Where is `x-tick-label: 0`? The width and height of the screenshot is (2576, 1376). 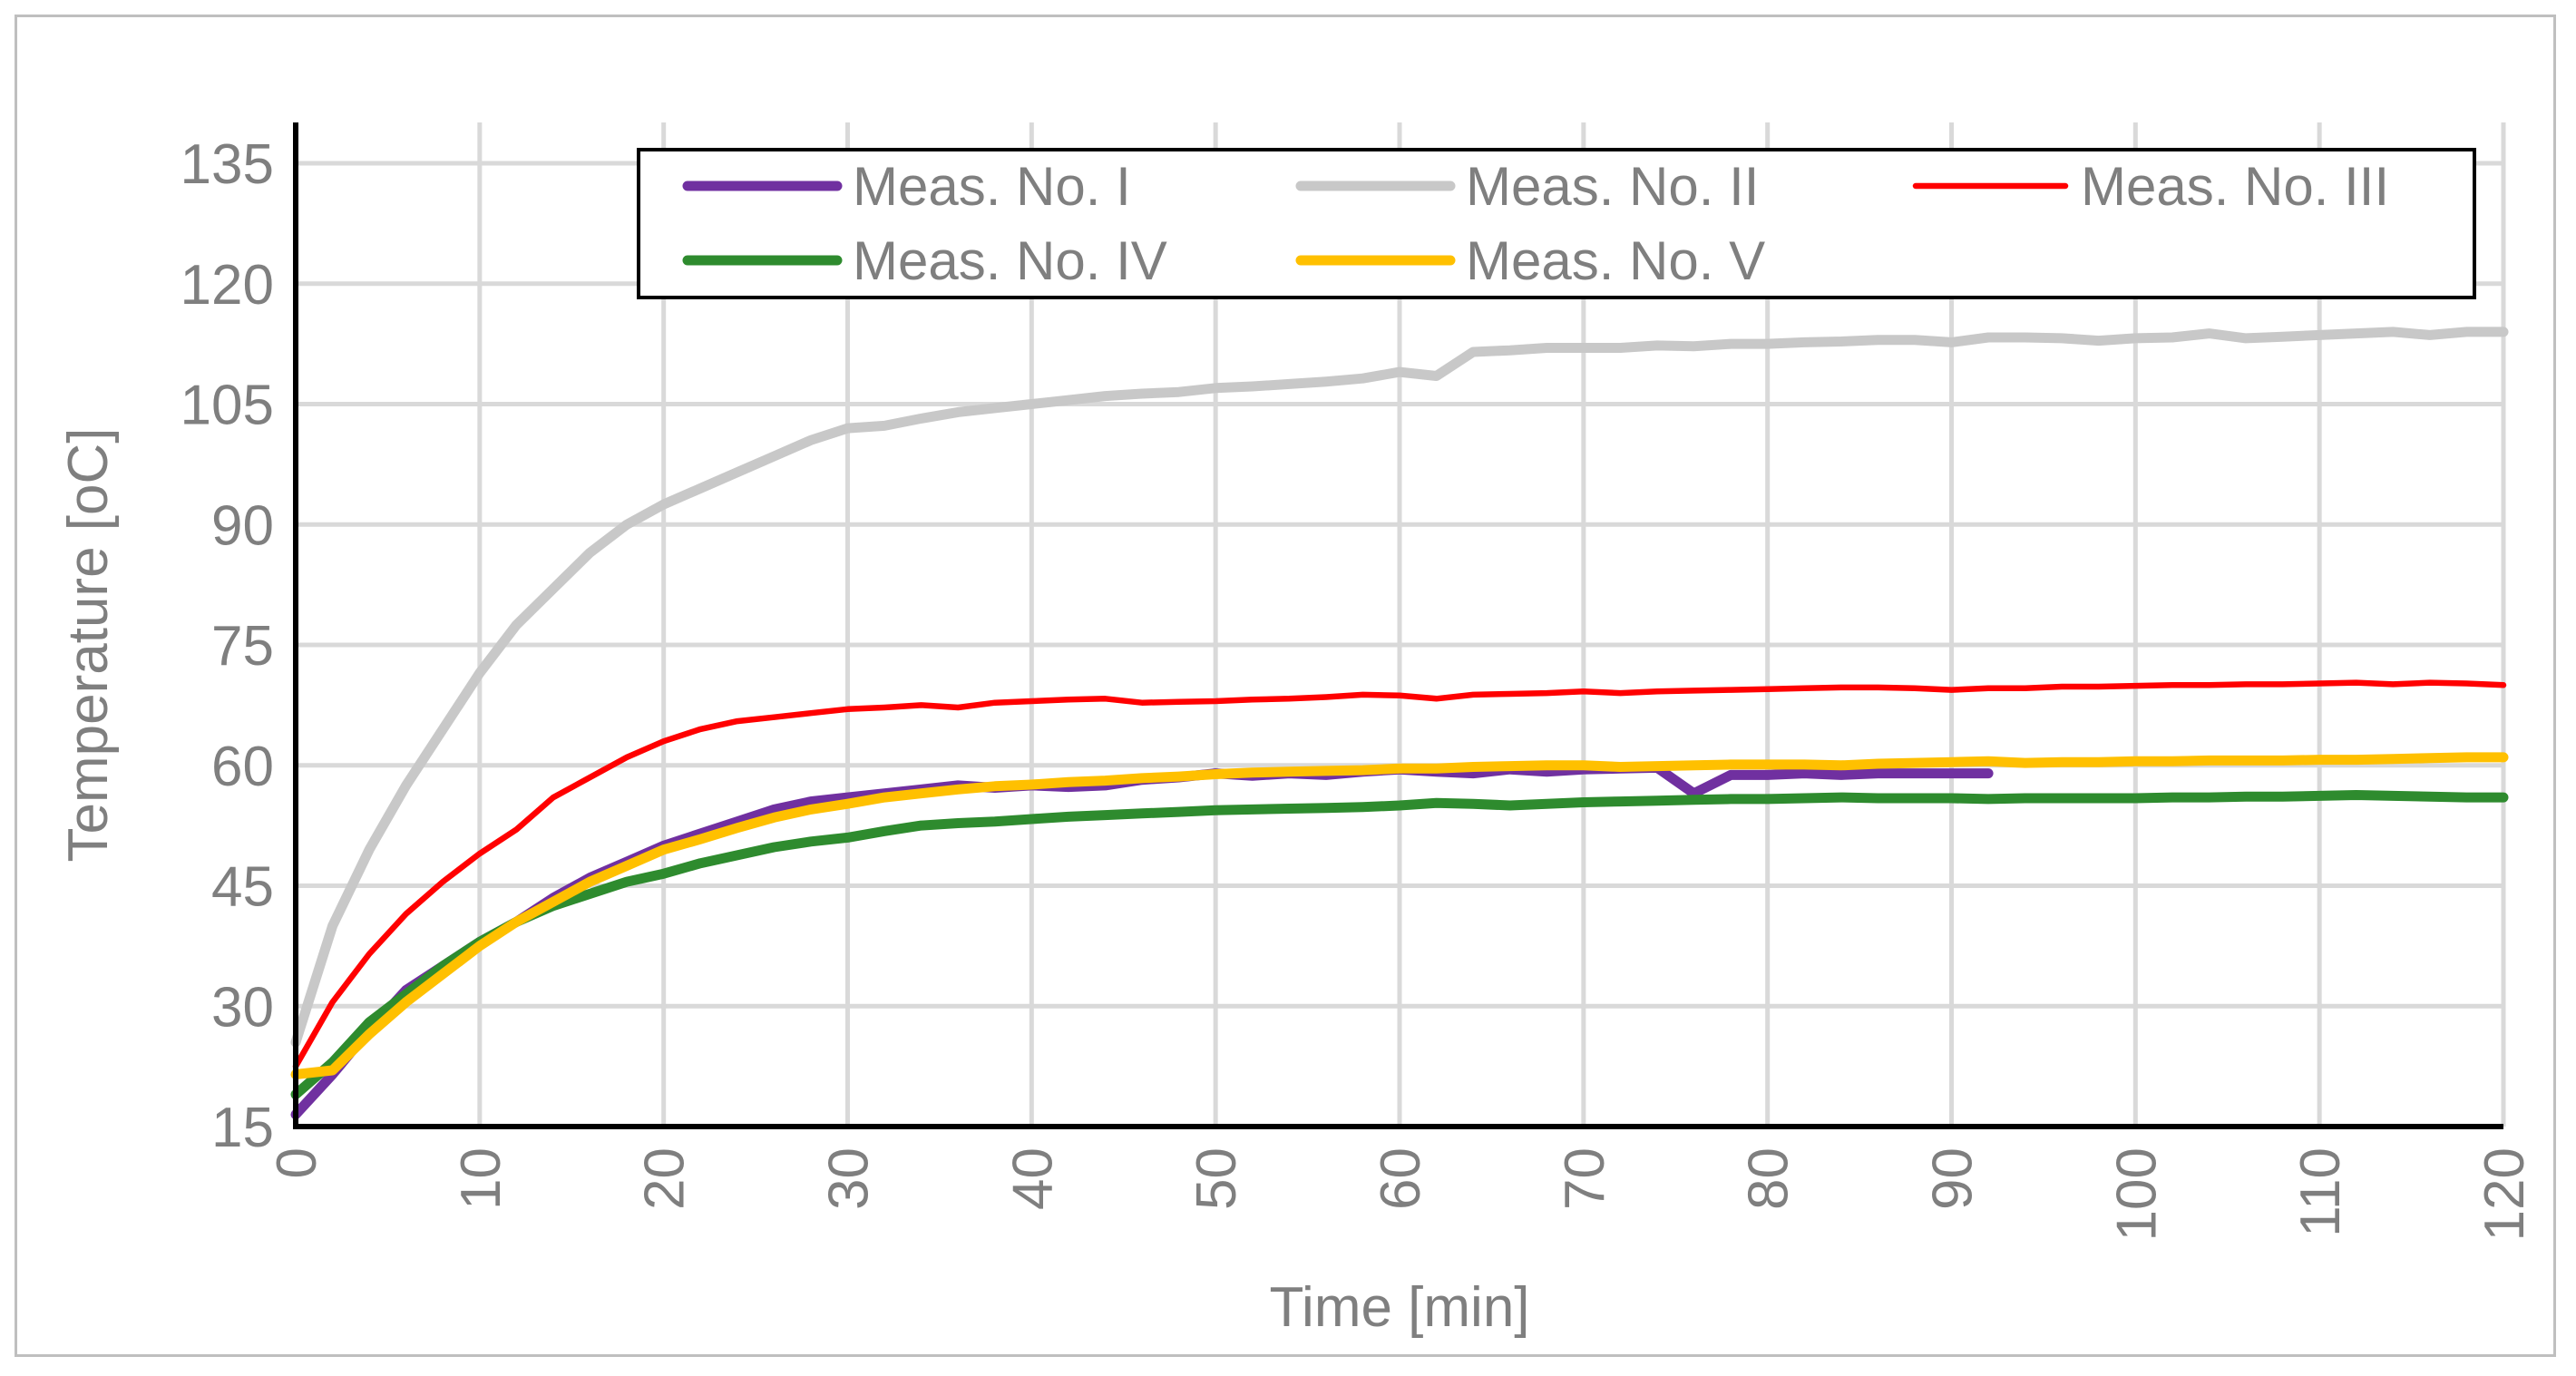 x-tick-label: 0 is located at coordinates (297, 1162).